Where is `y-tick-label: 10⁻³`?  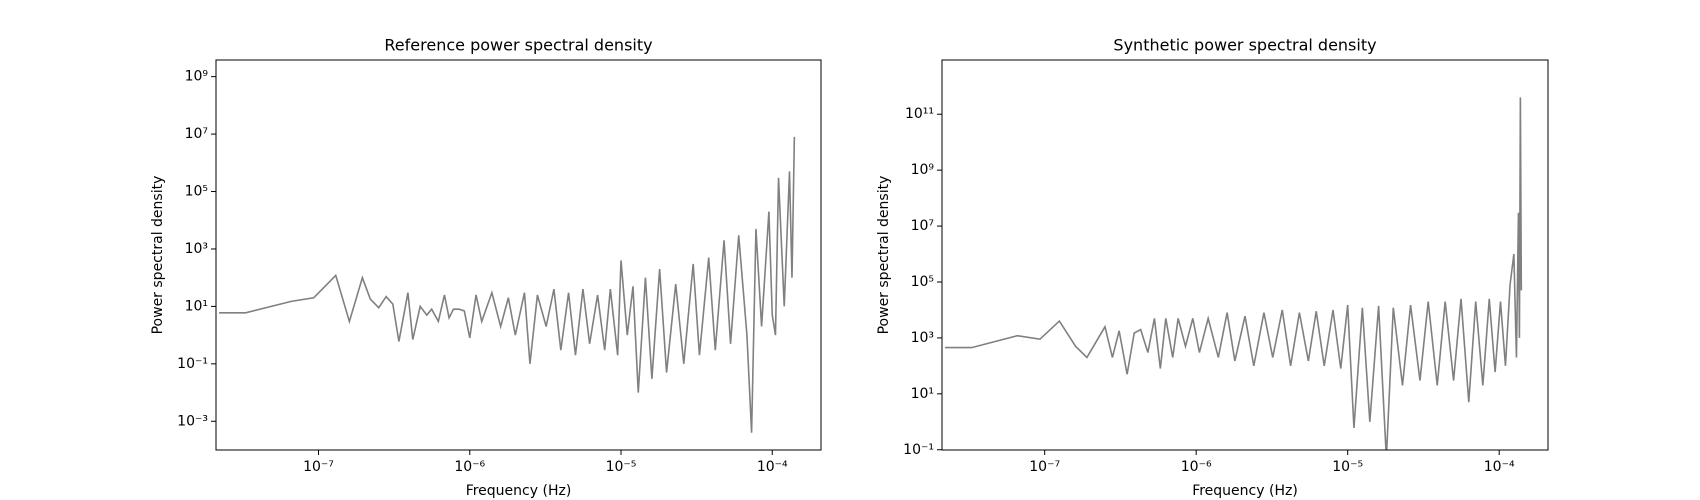 y-tick-label: 10⁻³ is located at coordinates (192, 421).